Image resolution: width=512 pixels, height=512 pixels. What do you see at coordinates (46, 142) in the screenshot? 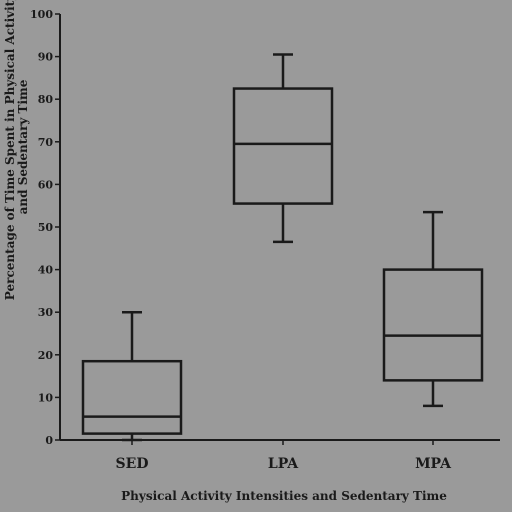
I see `y-tick-label: 70` at bounding box center [46, 142].